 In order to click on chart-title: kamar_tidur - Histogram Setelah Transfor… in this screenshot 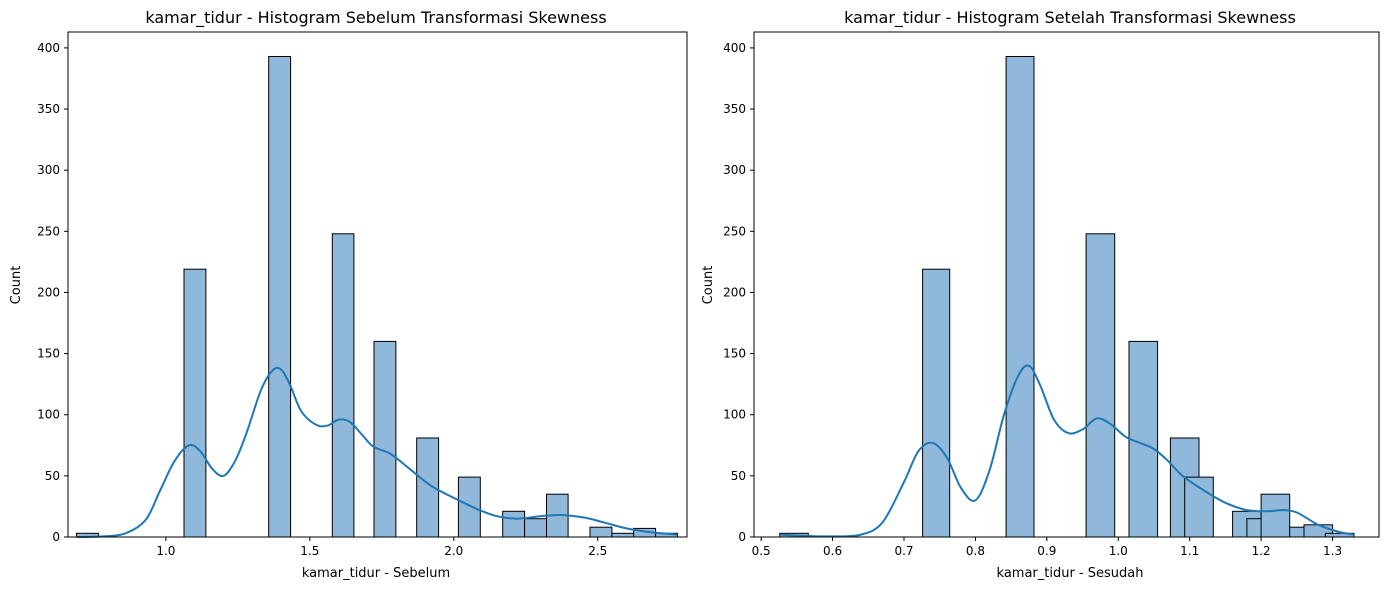, I will do `click(1070, 18)`.